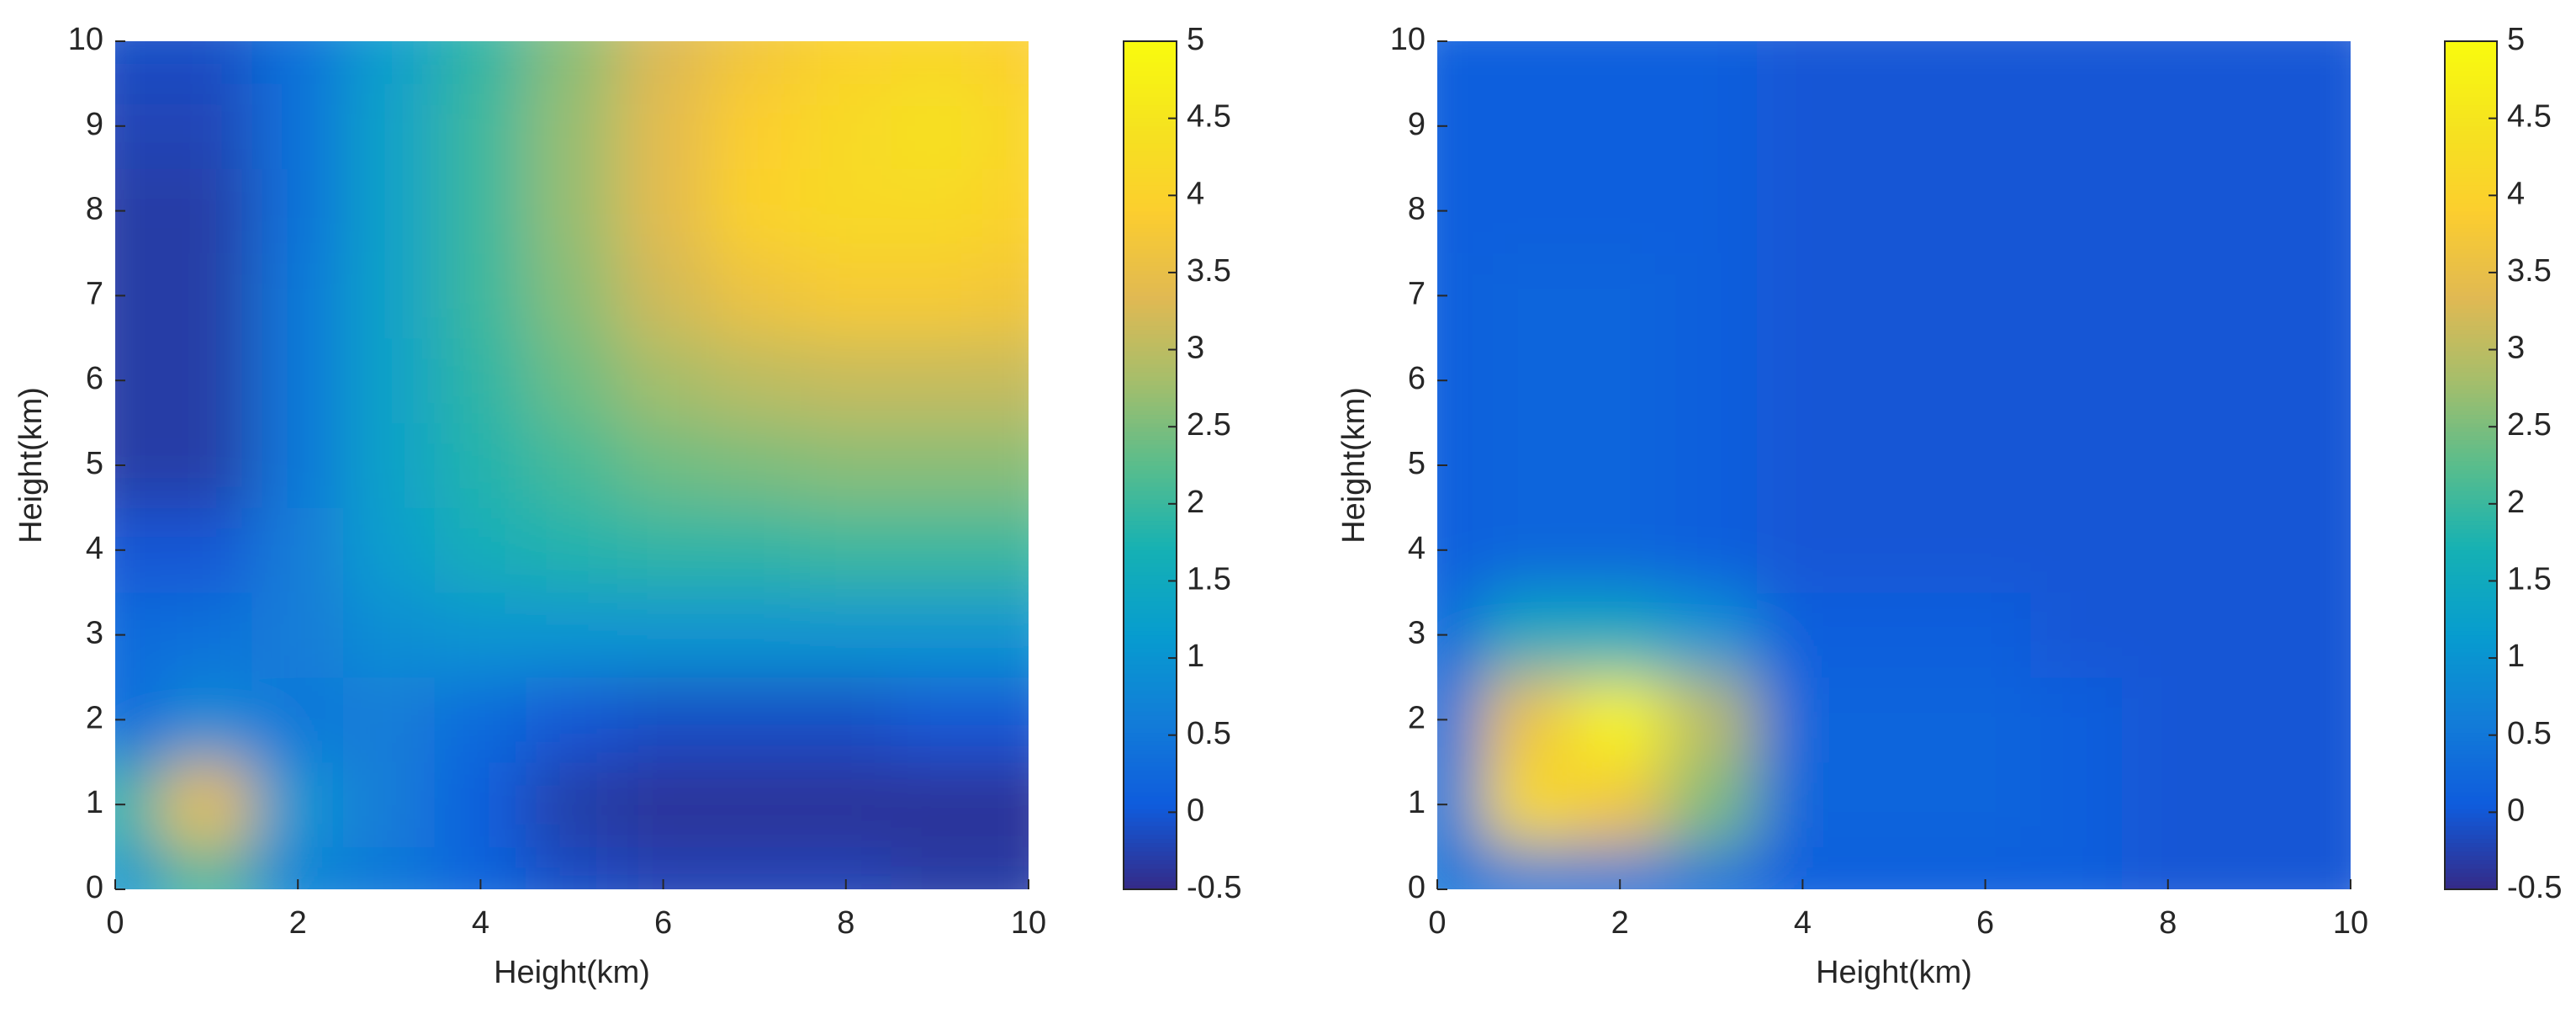 Image resolution: width=2576 pixels, height=1013 pixels. I want to click on colorbar-tick-label: 5, so click(2516, 39).